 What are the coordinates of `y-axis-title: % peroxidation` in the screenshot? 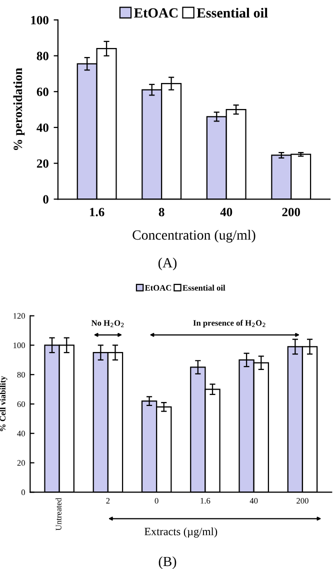 It's located at (19, 109).